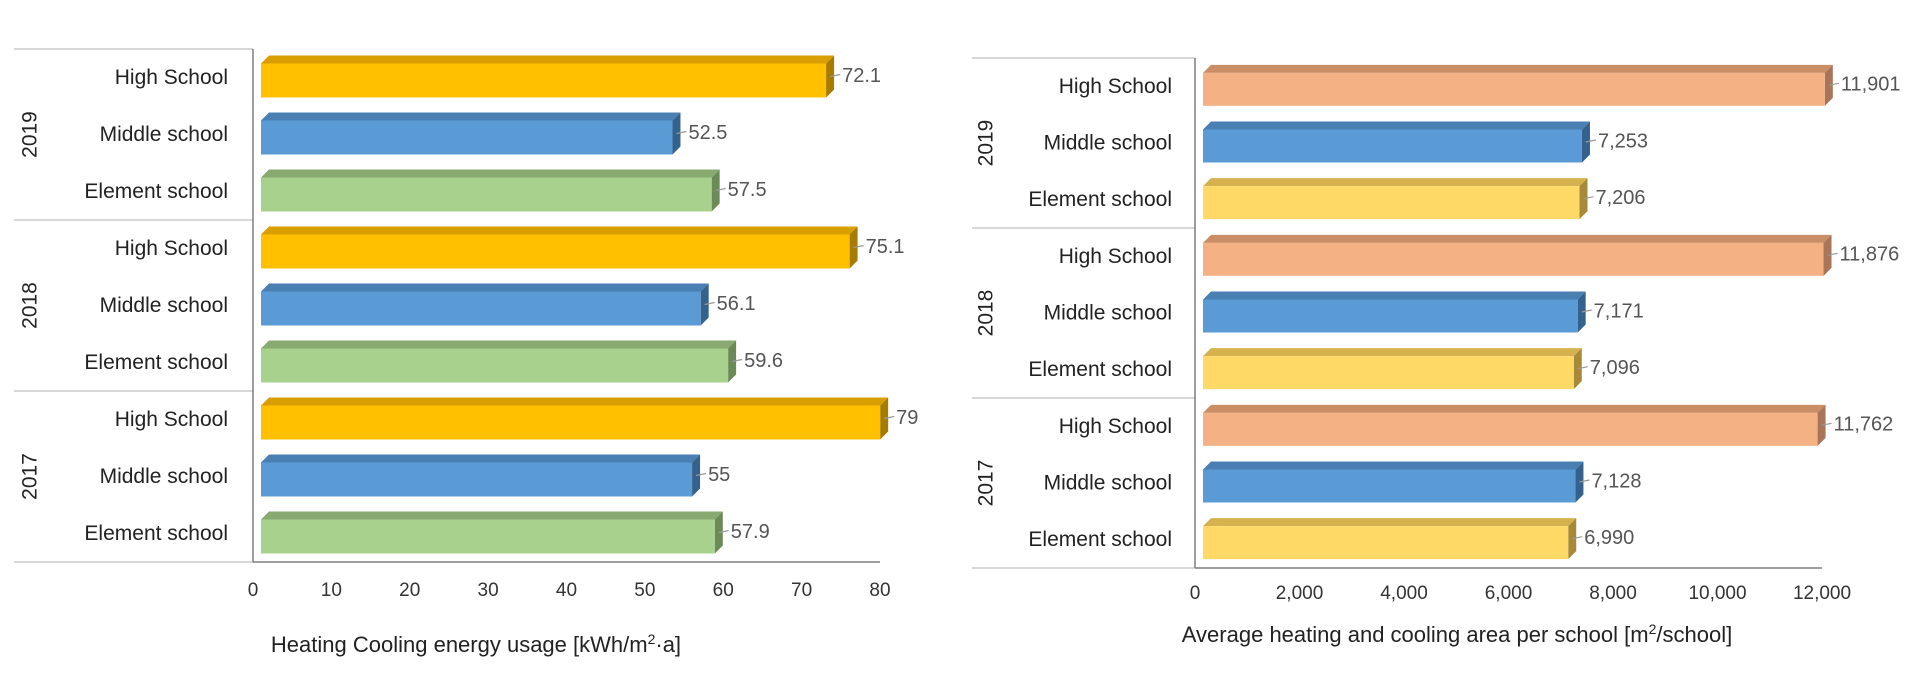  What do you see at coordinates (1621, 198) in the screenshot?
I see `data-label-2019-element-school: 7,206` at bounding box center [1621, 198].